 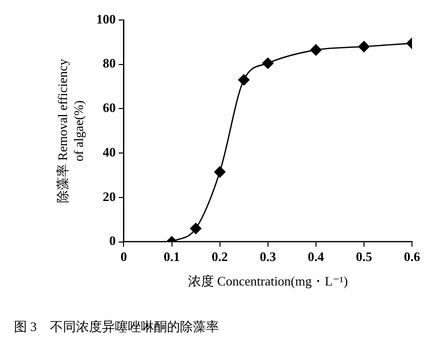 What do you see at coordinates (106, 18) in the screenshot?
I see `y-tick-label: 100` at bounding box center [106, 18].